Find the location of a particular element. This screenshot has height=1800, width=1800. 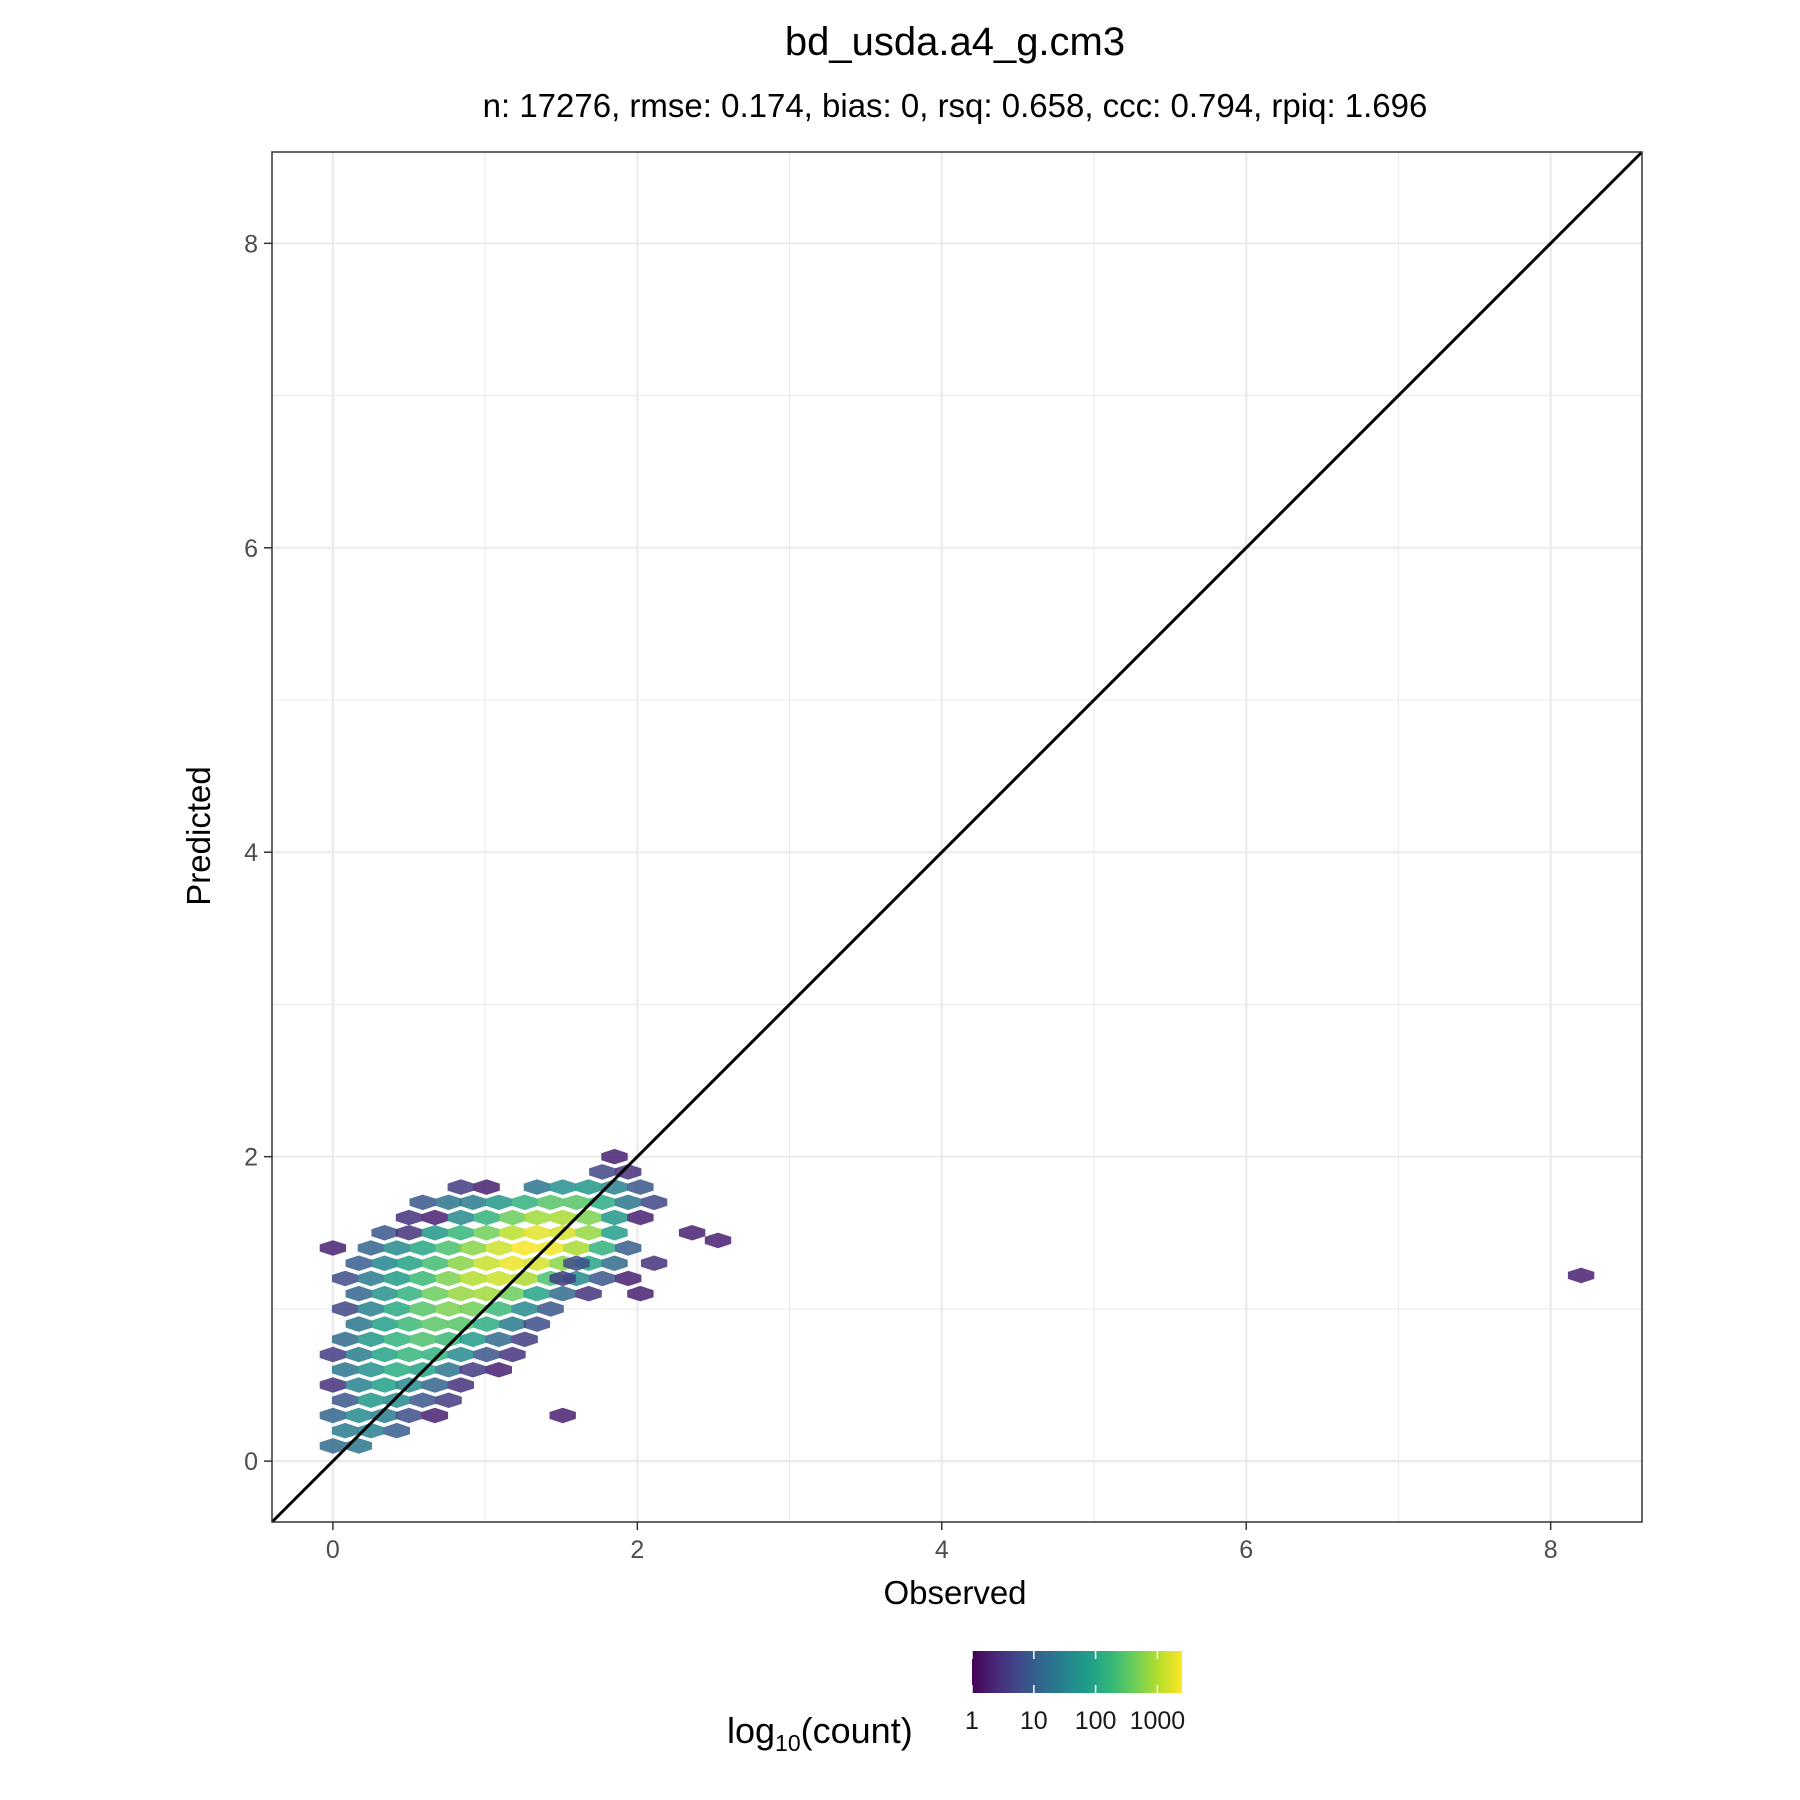

x-axis-ticks: 0 2 4 6 8 is located at coordinates (942, 1543).